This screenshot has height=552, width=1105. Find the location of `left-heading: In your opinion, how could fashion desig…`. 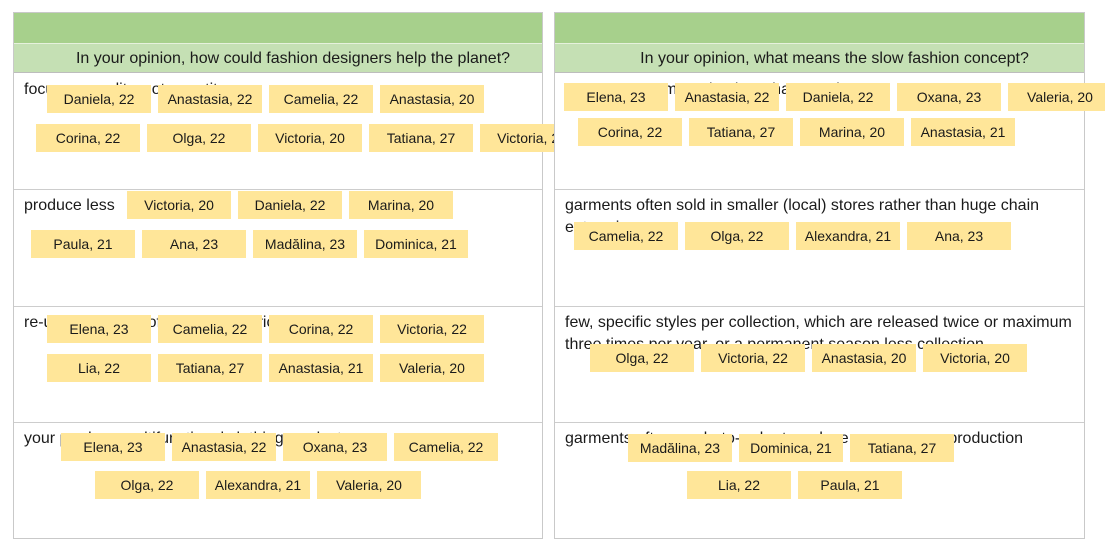

left-heading: In your opinion, how could fashion desig… is located at coordinates (278, 58).